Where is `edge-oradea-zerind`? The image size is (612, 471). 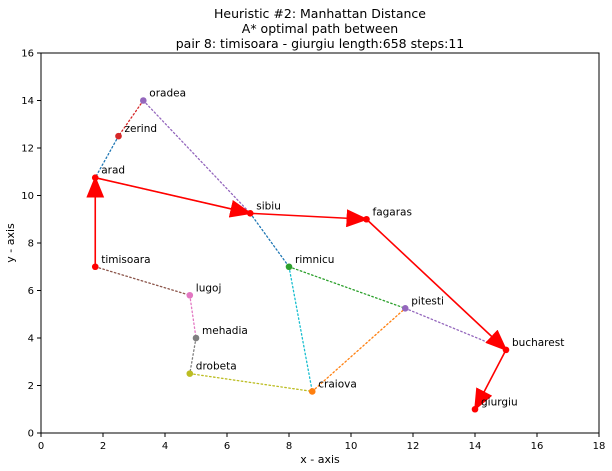 edge-oradea-zerind is located at coordinates (130, 118).